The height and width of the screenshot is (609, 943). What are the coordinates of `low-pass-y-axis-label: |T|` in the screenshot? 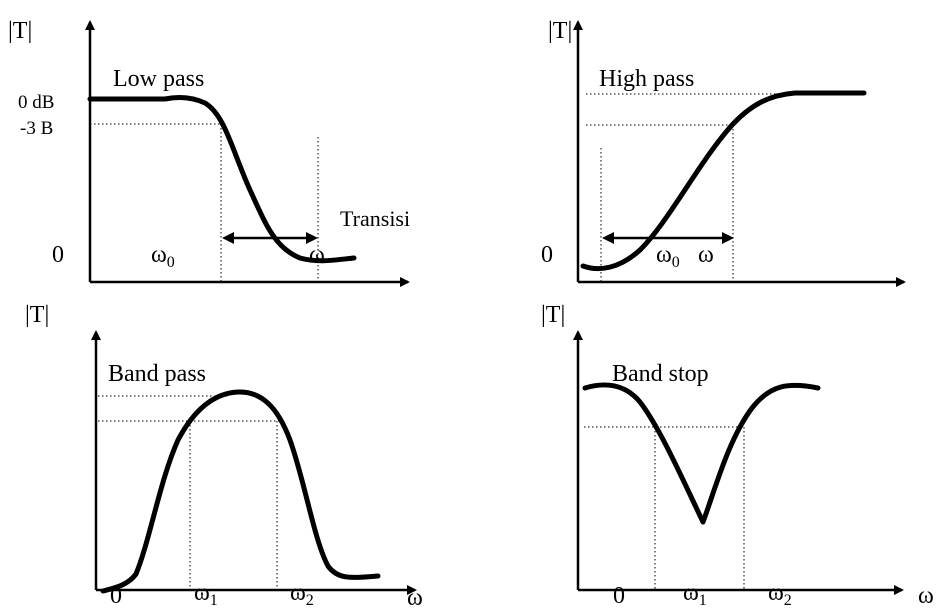 It's located at (20, 31).